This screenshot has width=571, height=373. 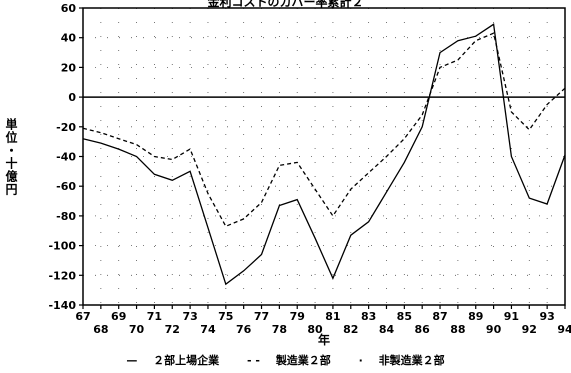 What do you see at coordinates (303, 360) in the screenshot?
I see `legend-label-dashed: 製造業２部` at bounding box center [303, 360].